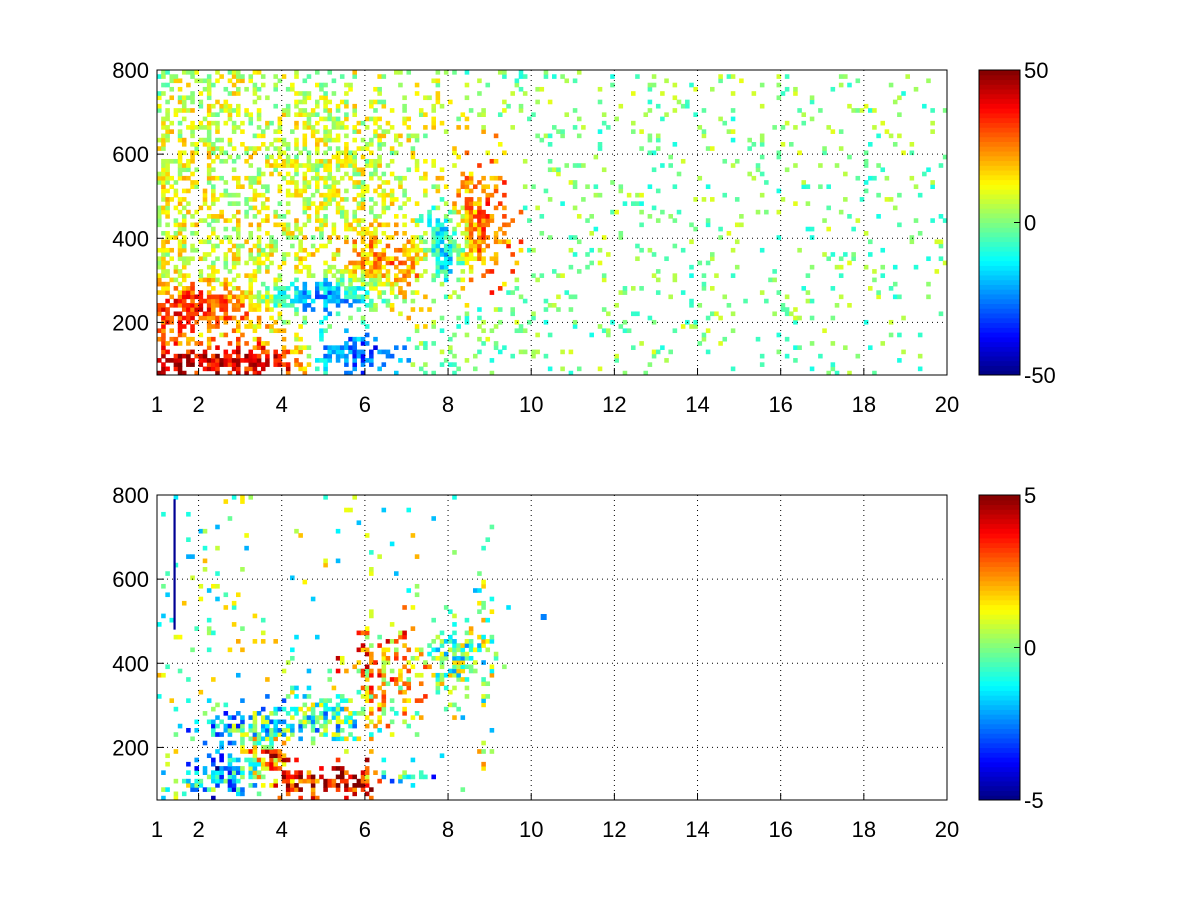 The height and width of the screenshot is (900, 1200). Describe the element at coordinates (1036, 70) in the screenshot. I see `colorbar-tick-label: 50` at that location.